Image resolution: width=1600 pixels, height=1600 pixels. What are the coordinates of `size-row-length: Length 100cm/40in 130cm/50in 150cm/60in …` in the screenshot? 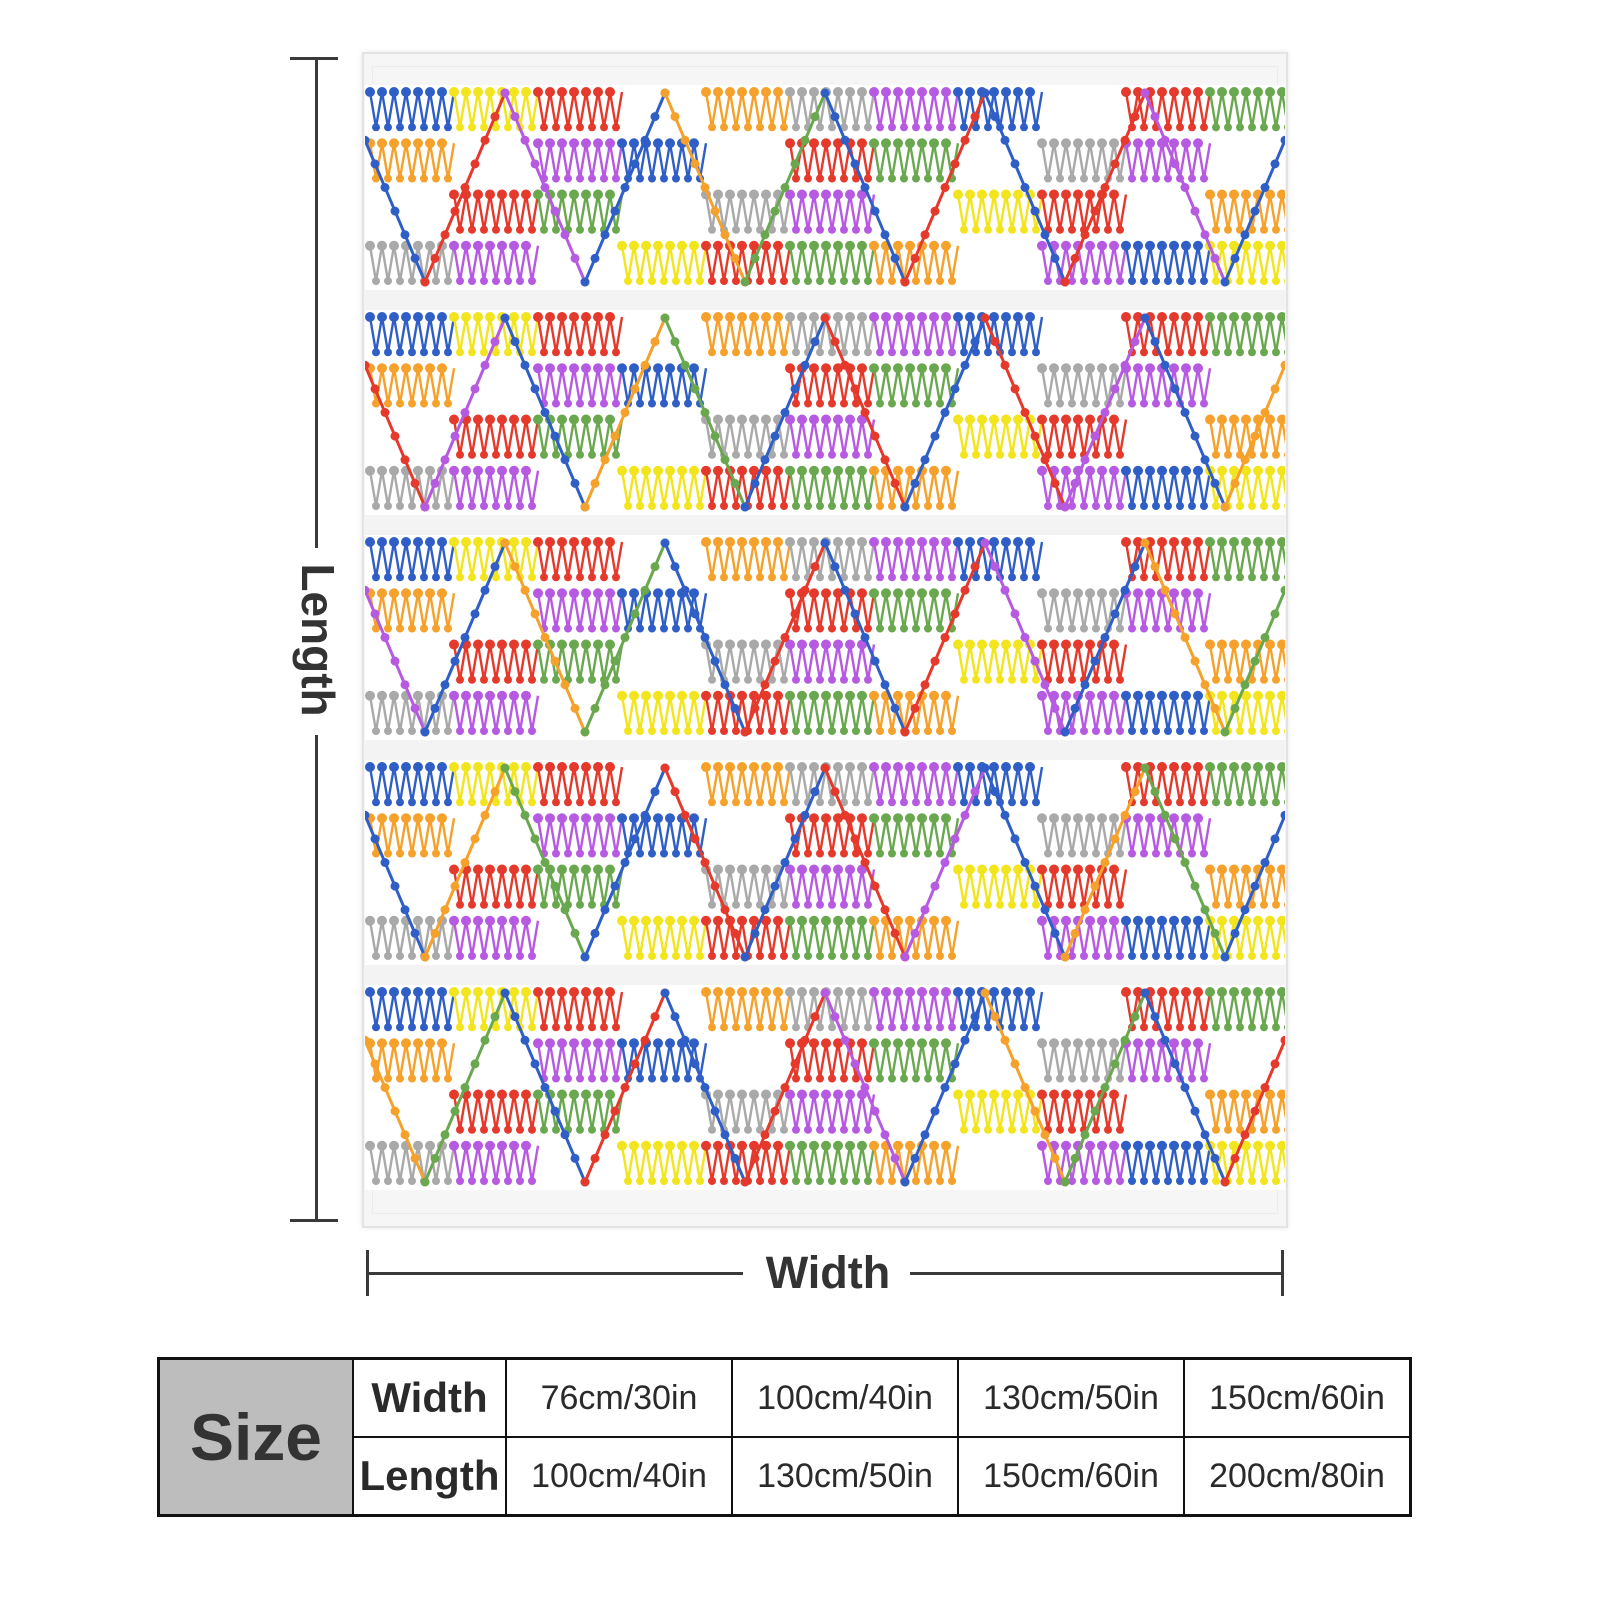 It's located at (785, 1476).